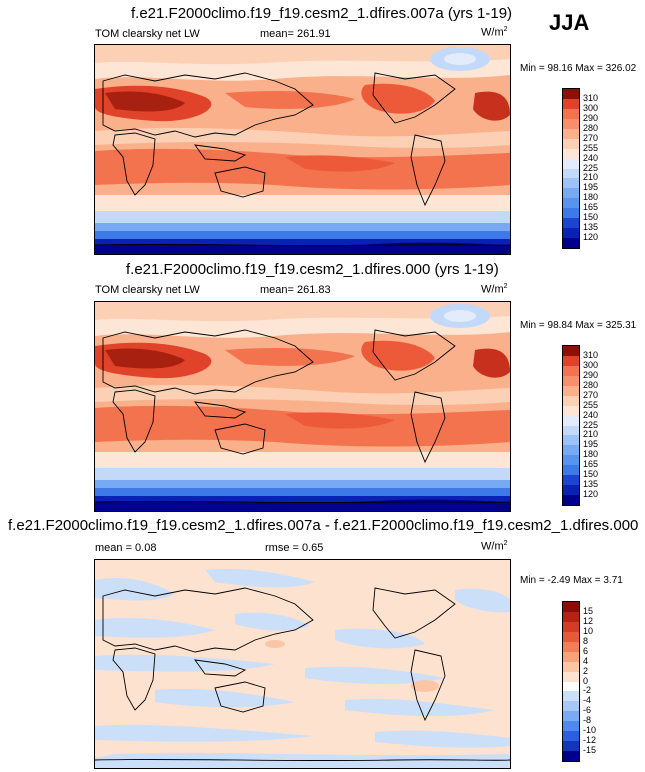 The height and width of the screenshot is (772, 645). What do you see at coordinates (295, 34) in the screenshot?
I see `panel-1-mean-label: mean= 261.91` at bounding box center [295, 34].